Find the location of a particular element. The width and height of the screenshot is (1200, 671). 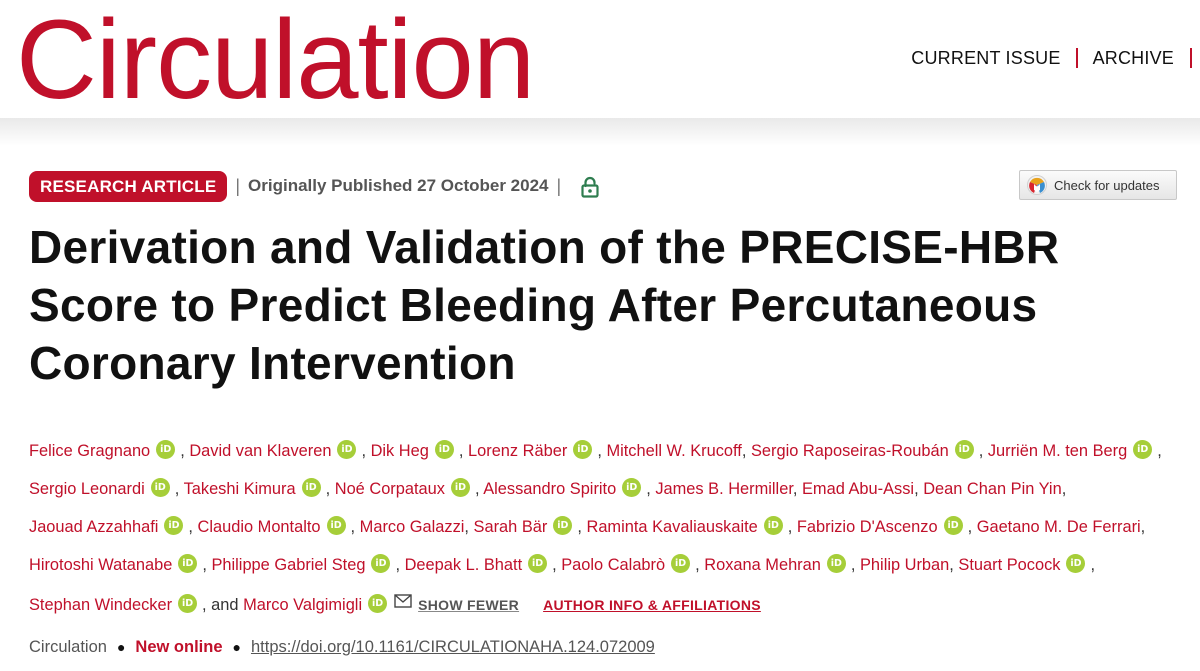

author-name: Fabrizio D'Ascenzo is located at coordinates (867, 527).